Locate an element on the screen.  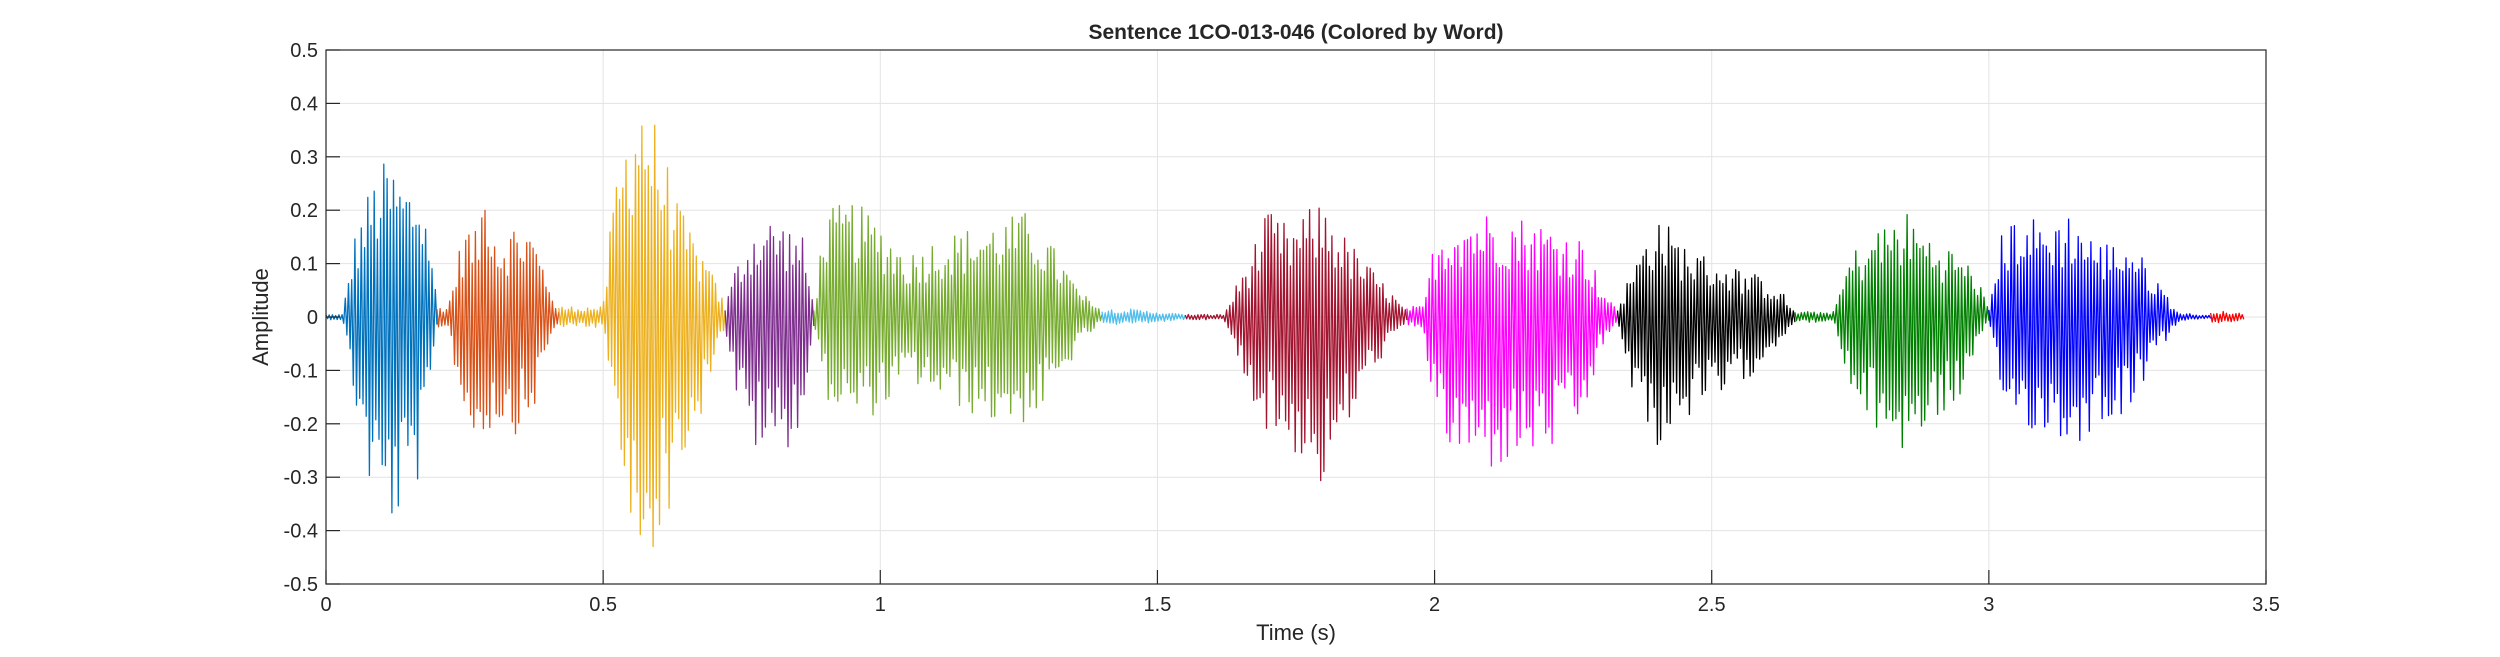
y-tick-label: 0.4 is located at coordinates (304, 104).